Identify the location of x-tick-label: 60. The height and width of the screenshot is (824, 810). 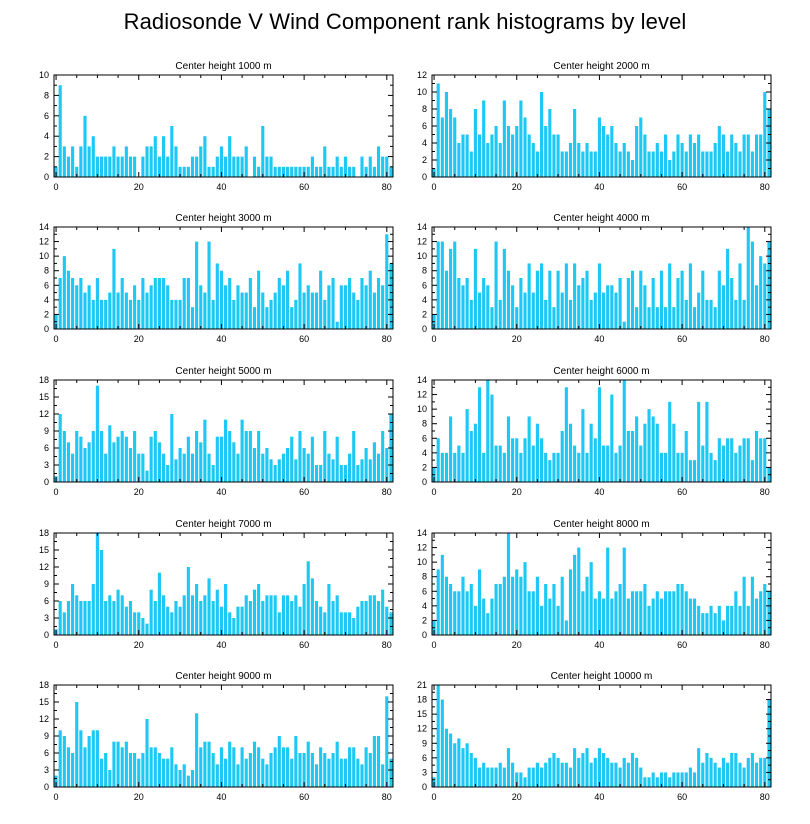
(304, 492).